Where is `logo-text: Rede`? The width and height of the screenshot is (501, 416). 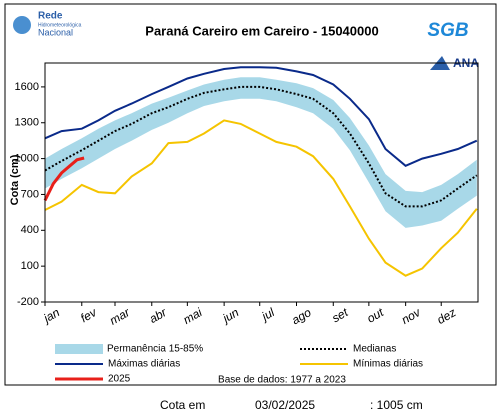
logo-text: Rede is located at coordinates (50, 16).